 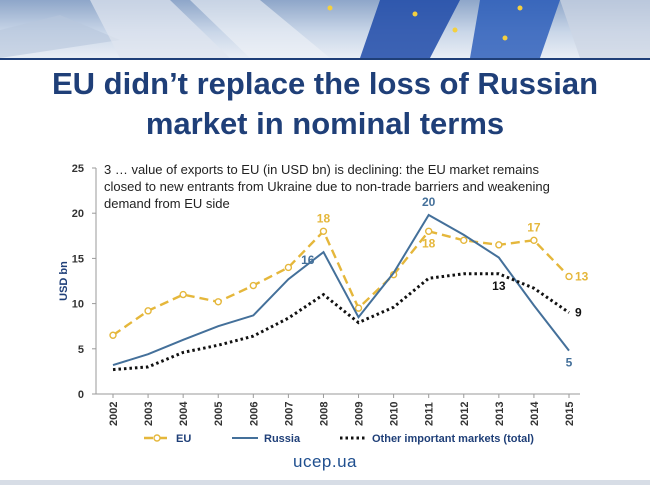 I want to click on x-tick-label: 2004, so click(x=184, y=413).